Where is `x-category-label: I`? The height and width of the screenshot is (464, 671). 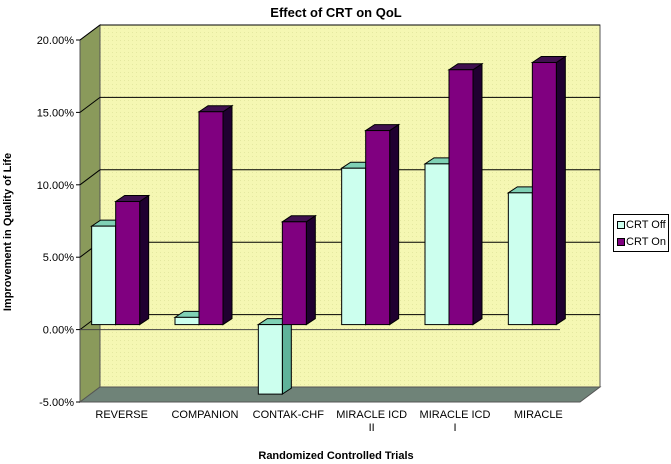
x-category-label: I is located at coordinates (454, 428).